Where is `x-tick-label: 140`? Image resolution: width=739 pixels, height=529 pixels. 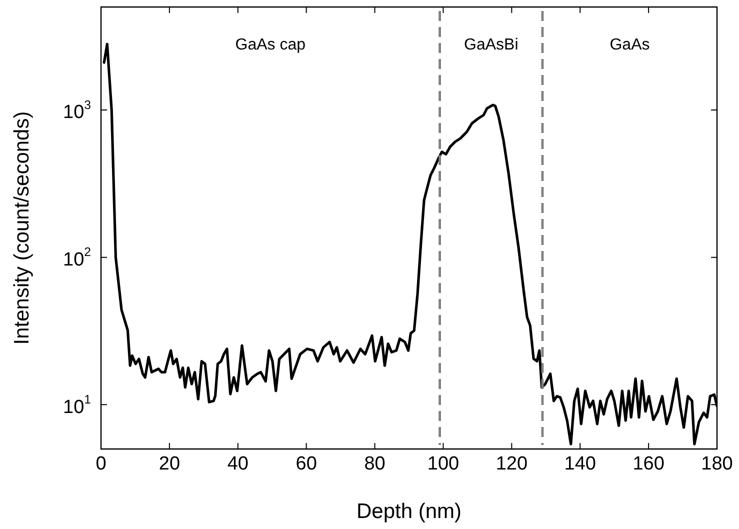 x-tick-label: 140 is located at coordinates (580, 464).